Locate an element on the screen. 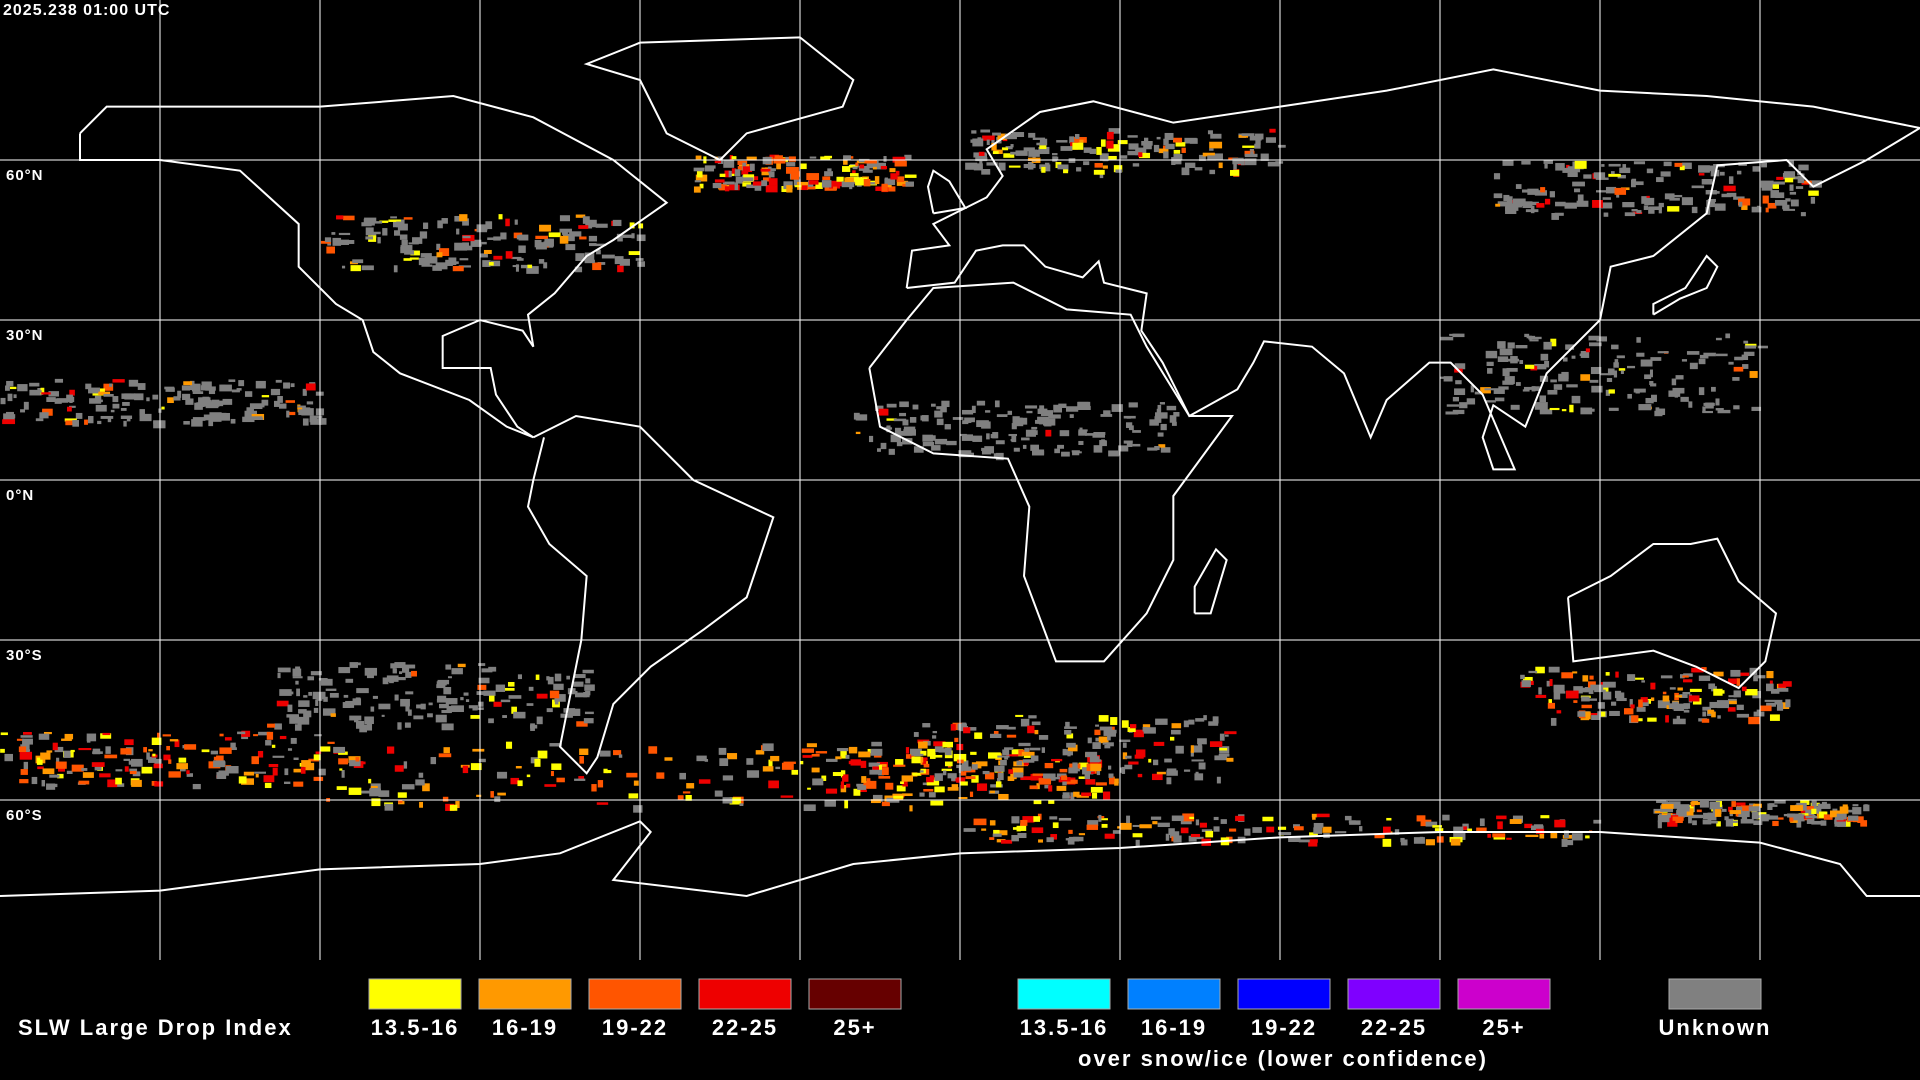  legend-label: 25+ is located at coordinates (854, 1027).